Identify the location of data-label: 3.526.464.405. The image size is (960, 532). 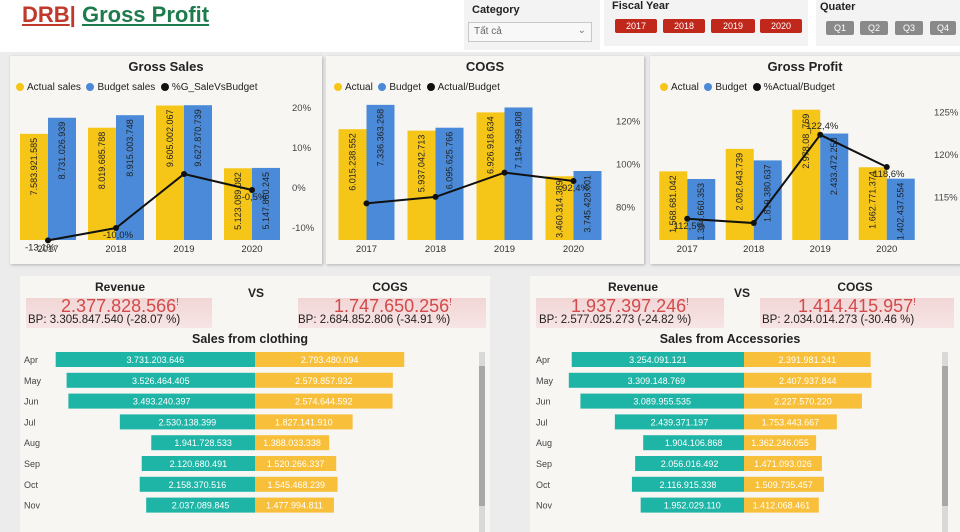
(161, 381).